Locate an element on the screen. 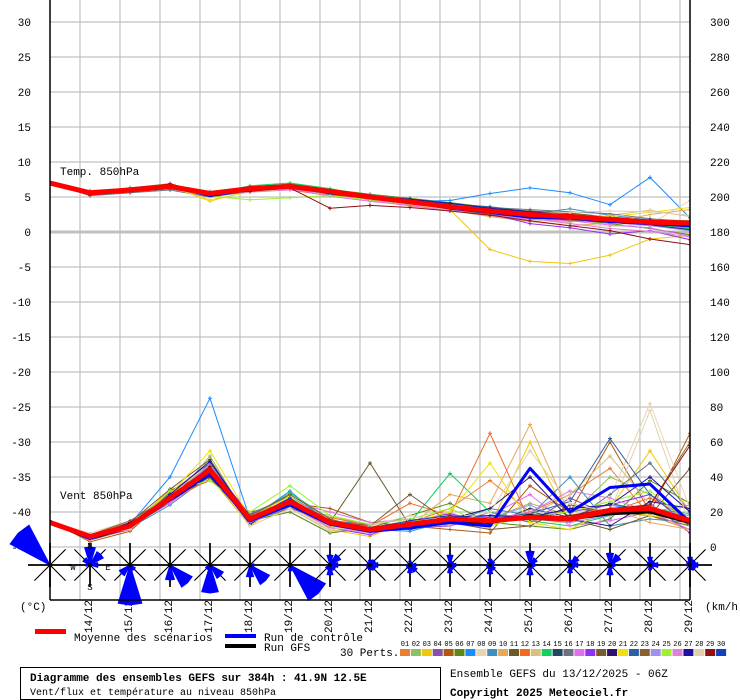 The image size is (740, 700). right-tick-label: 120 is located at coordinates (720, 339).